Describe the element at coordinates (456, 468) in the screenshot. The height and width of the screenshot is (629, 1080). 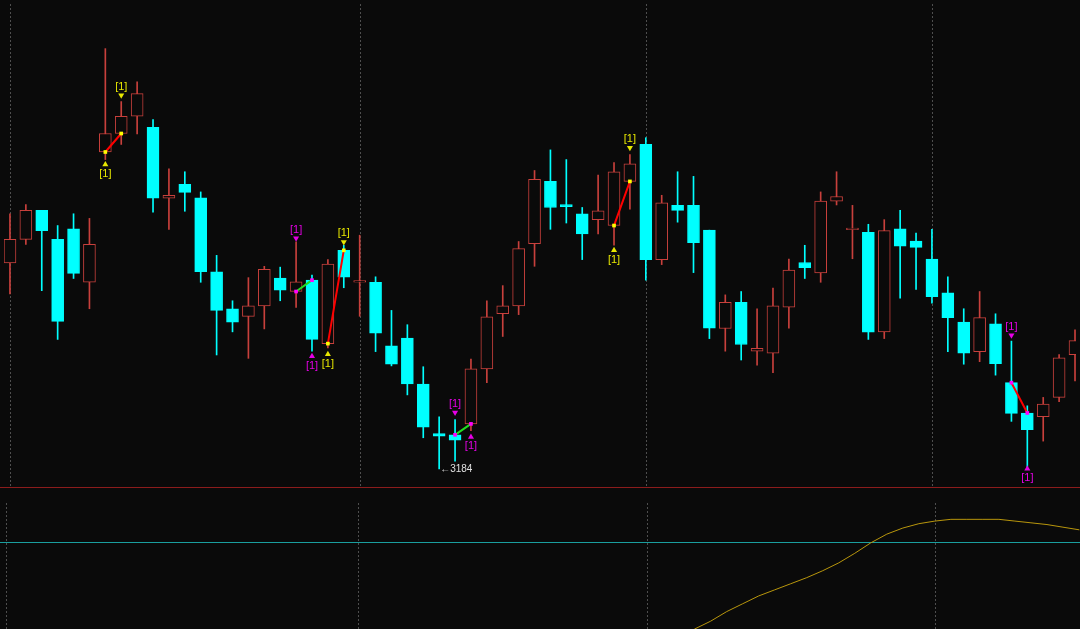
I see `annotation: ←3184` at that location.